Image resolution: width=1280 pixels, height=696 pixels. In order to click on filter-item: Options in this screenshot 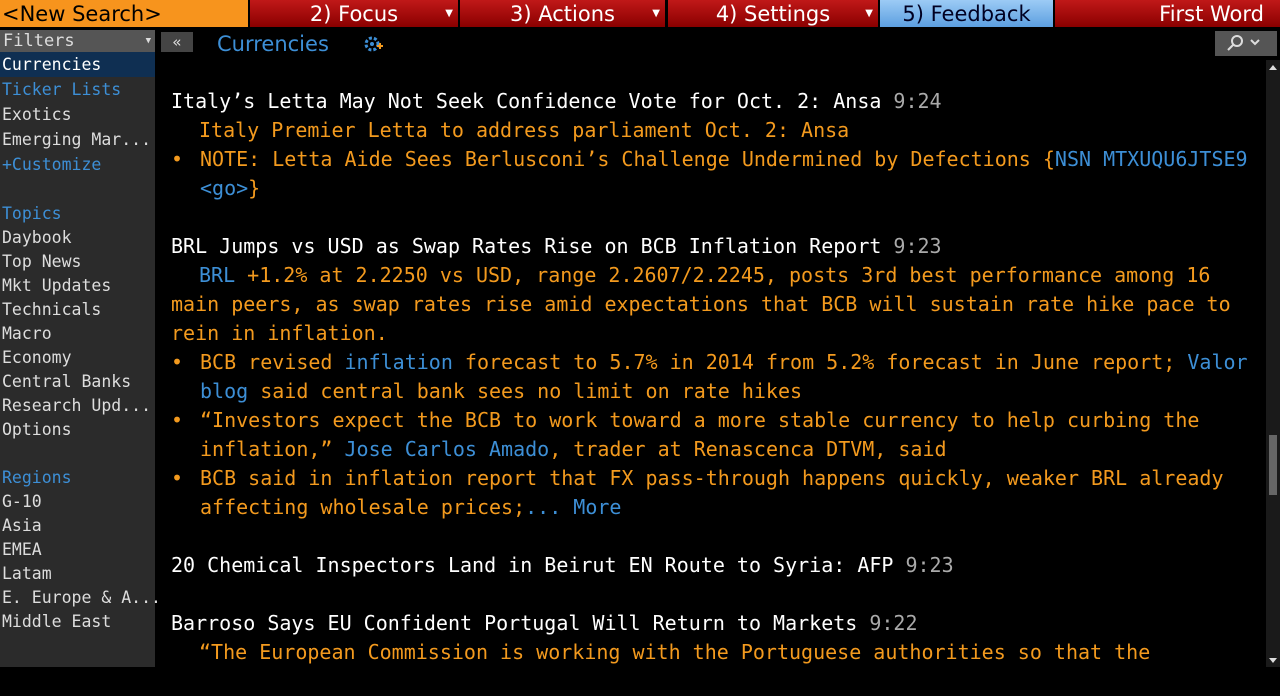, I will do `click(37, 429)`.